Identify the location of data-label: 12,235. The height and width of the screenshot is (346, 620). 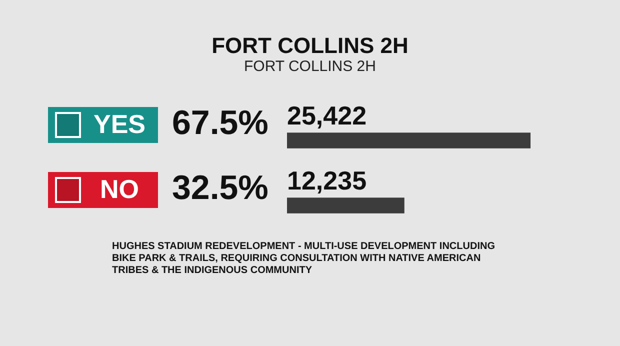
(327, 181).